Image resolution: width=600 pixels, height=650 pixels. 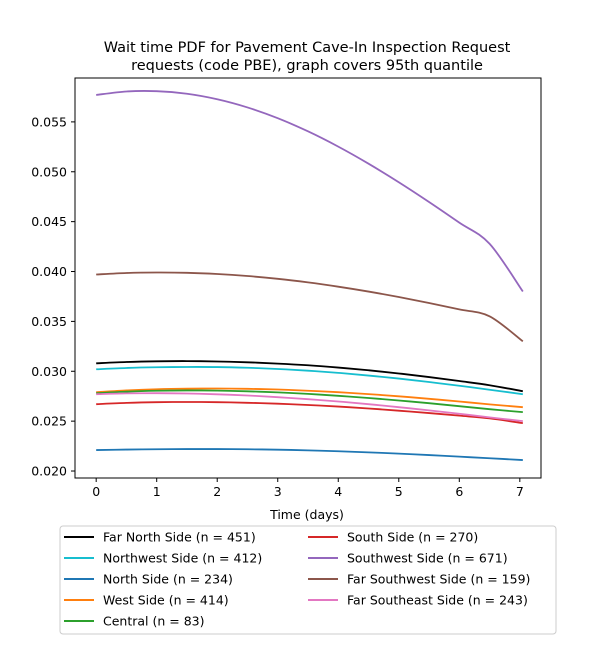 I want to click on x-tick-label: 3, so click(x=278, y=491).